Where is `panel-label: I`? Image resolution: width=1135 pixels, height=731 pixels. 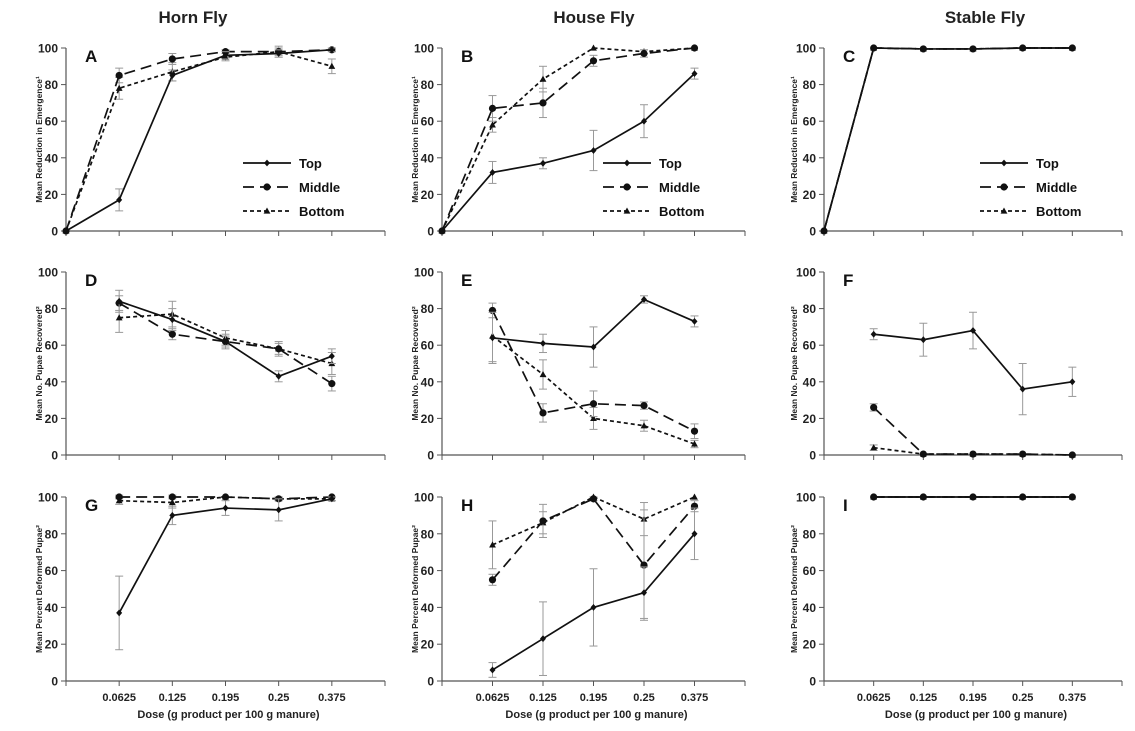 panel-label: I is located at coordinates (845, 505).